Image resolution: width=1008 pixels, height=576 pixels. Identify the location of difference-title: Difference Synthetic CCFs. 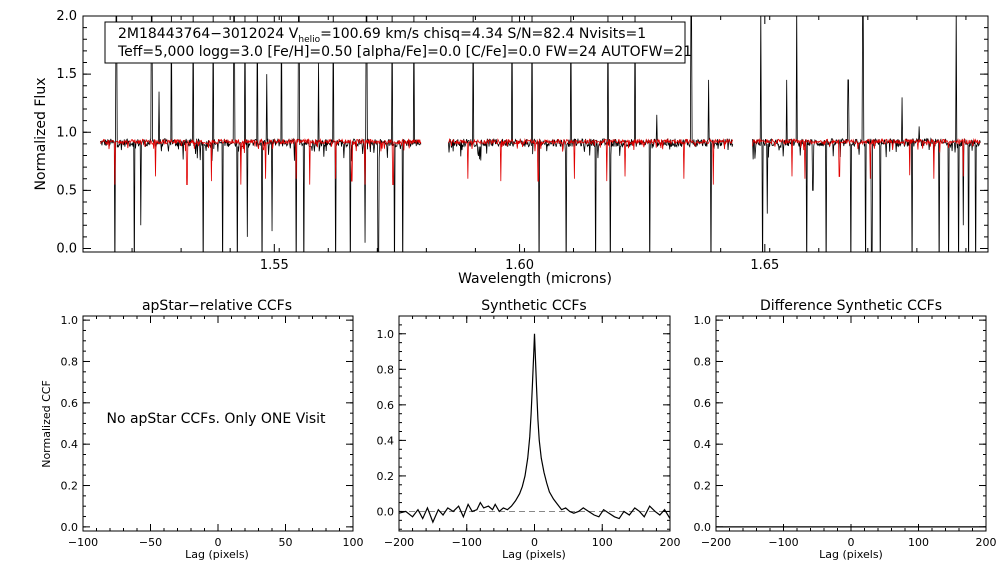
(851, 306).